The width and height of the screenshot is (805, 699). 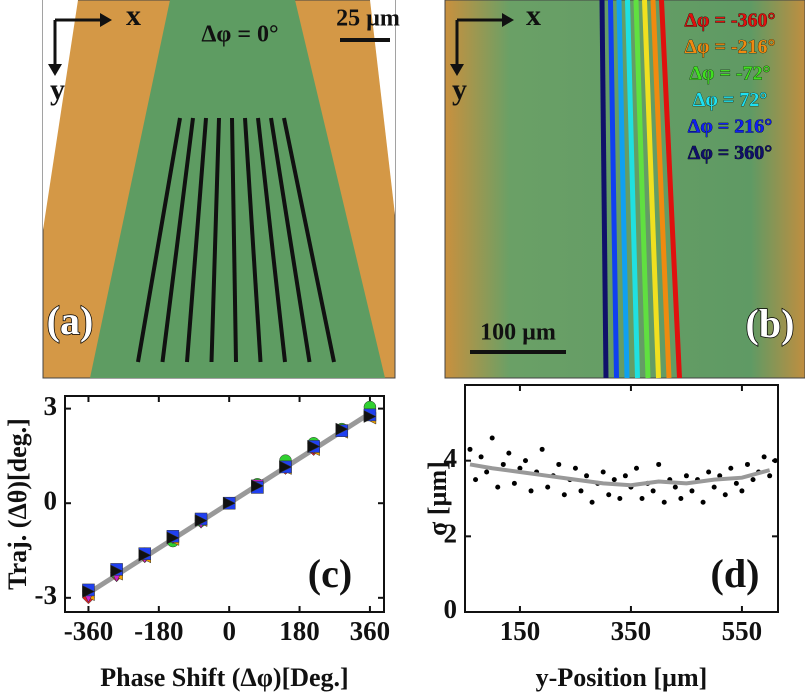 I want to click on x-tick-label: 180, so click(x=299, y=631).